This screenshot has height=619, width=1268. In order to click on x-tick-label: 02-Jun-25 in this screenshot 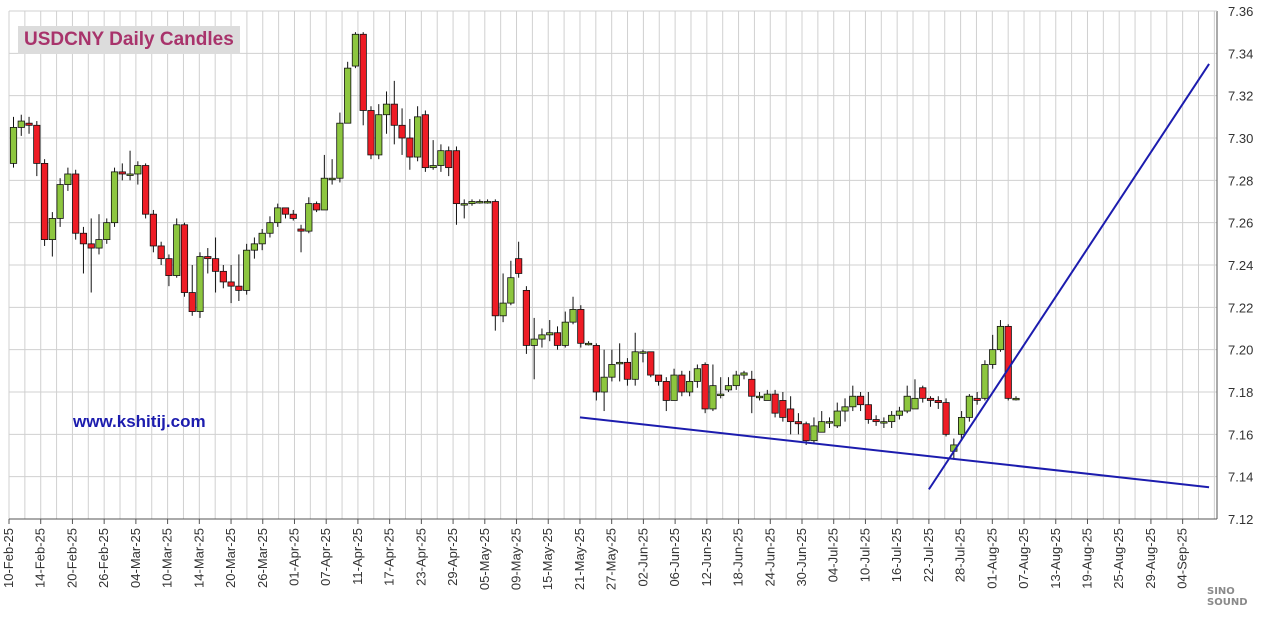, I will do `click(642, 557)`.